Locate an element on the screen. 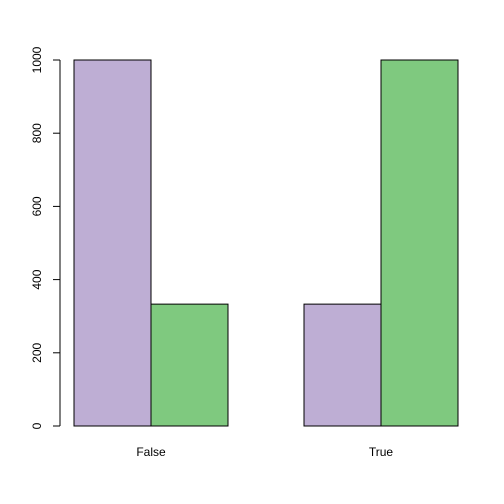 This screenshot has height=504, width=504. y-tick-label: 1000 is located at coordinates (37, 59).